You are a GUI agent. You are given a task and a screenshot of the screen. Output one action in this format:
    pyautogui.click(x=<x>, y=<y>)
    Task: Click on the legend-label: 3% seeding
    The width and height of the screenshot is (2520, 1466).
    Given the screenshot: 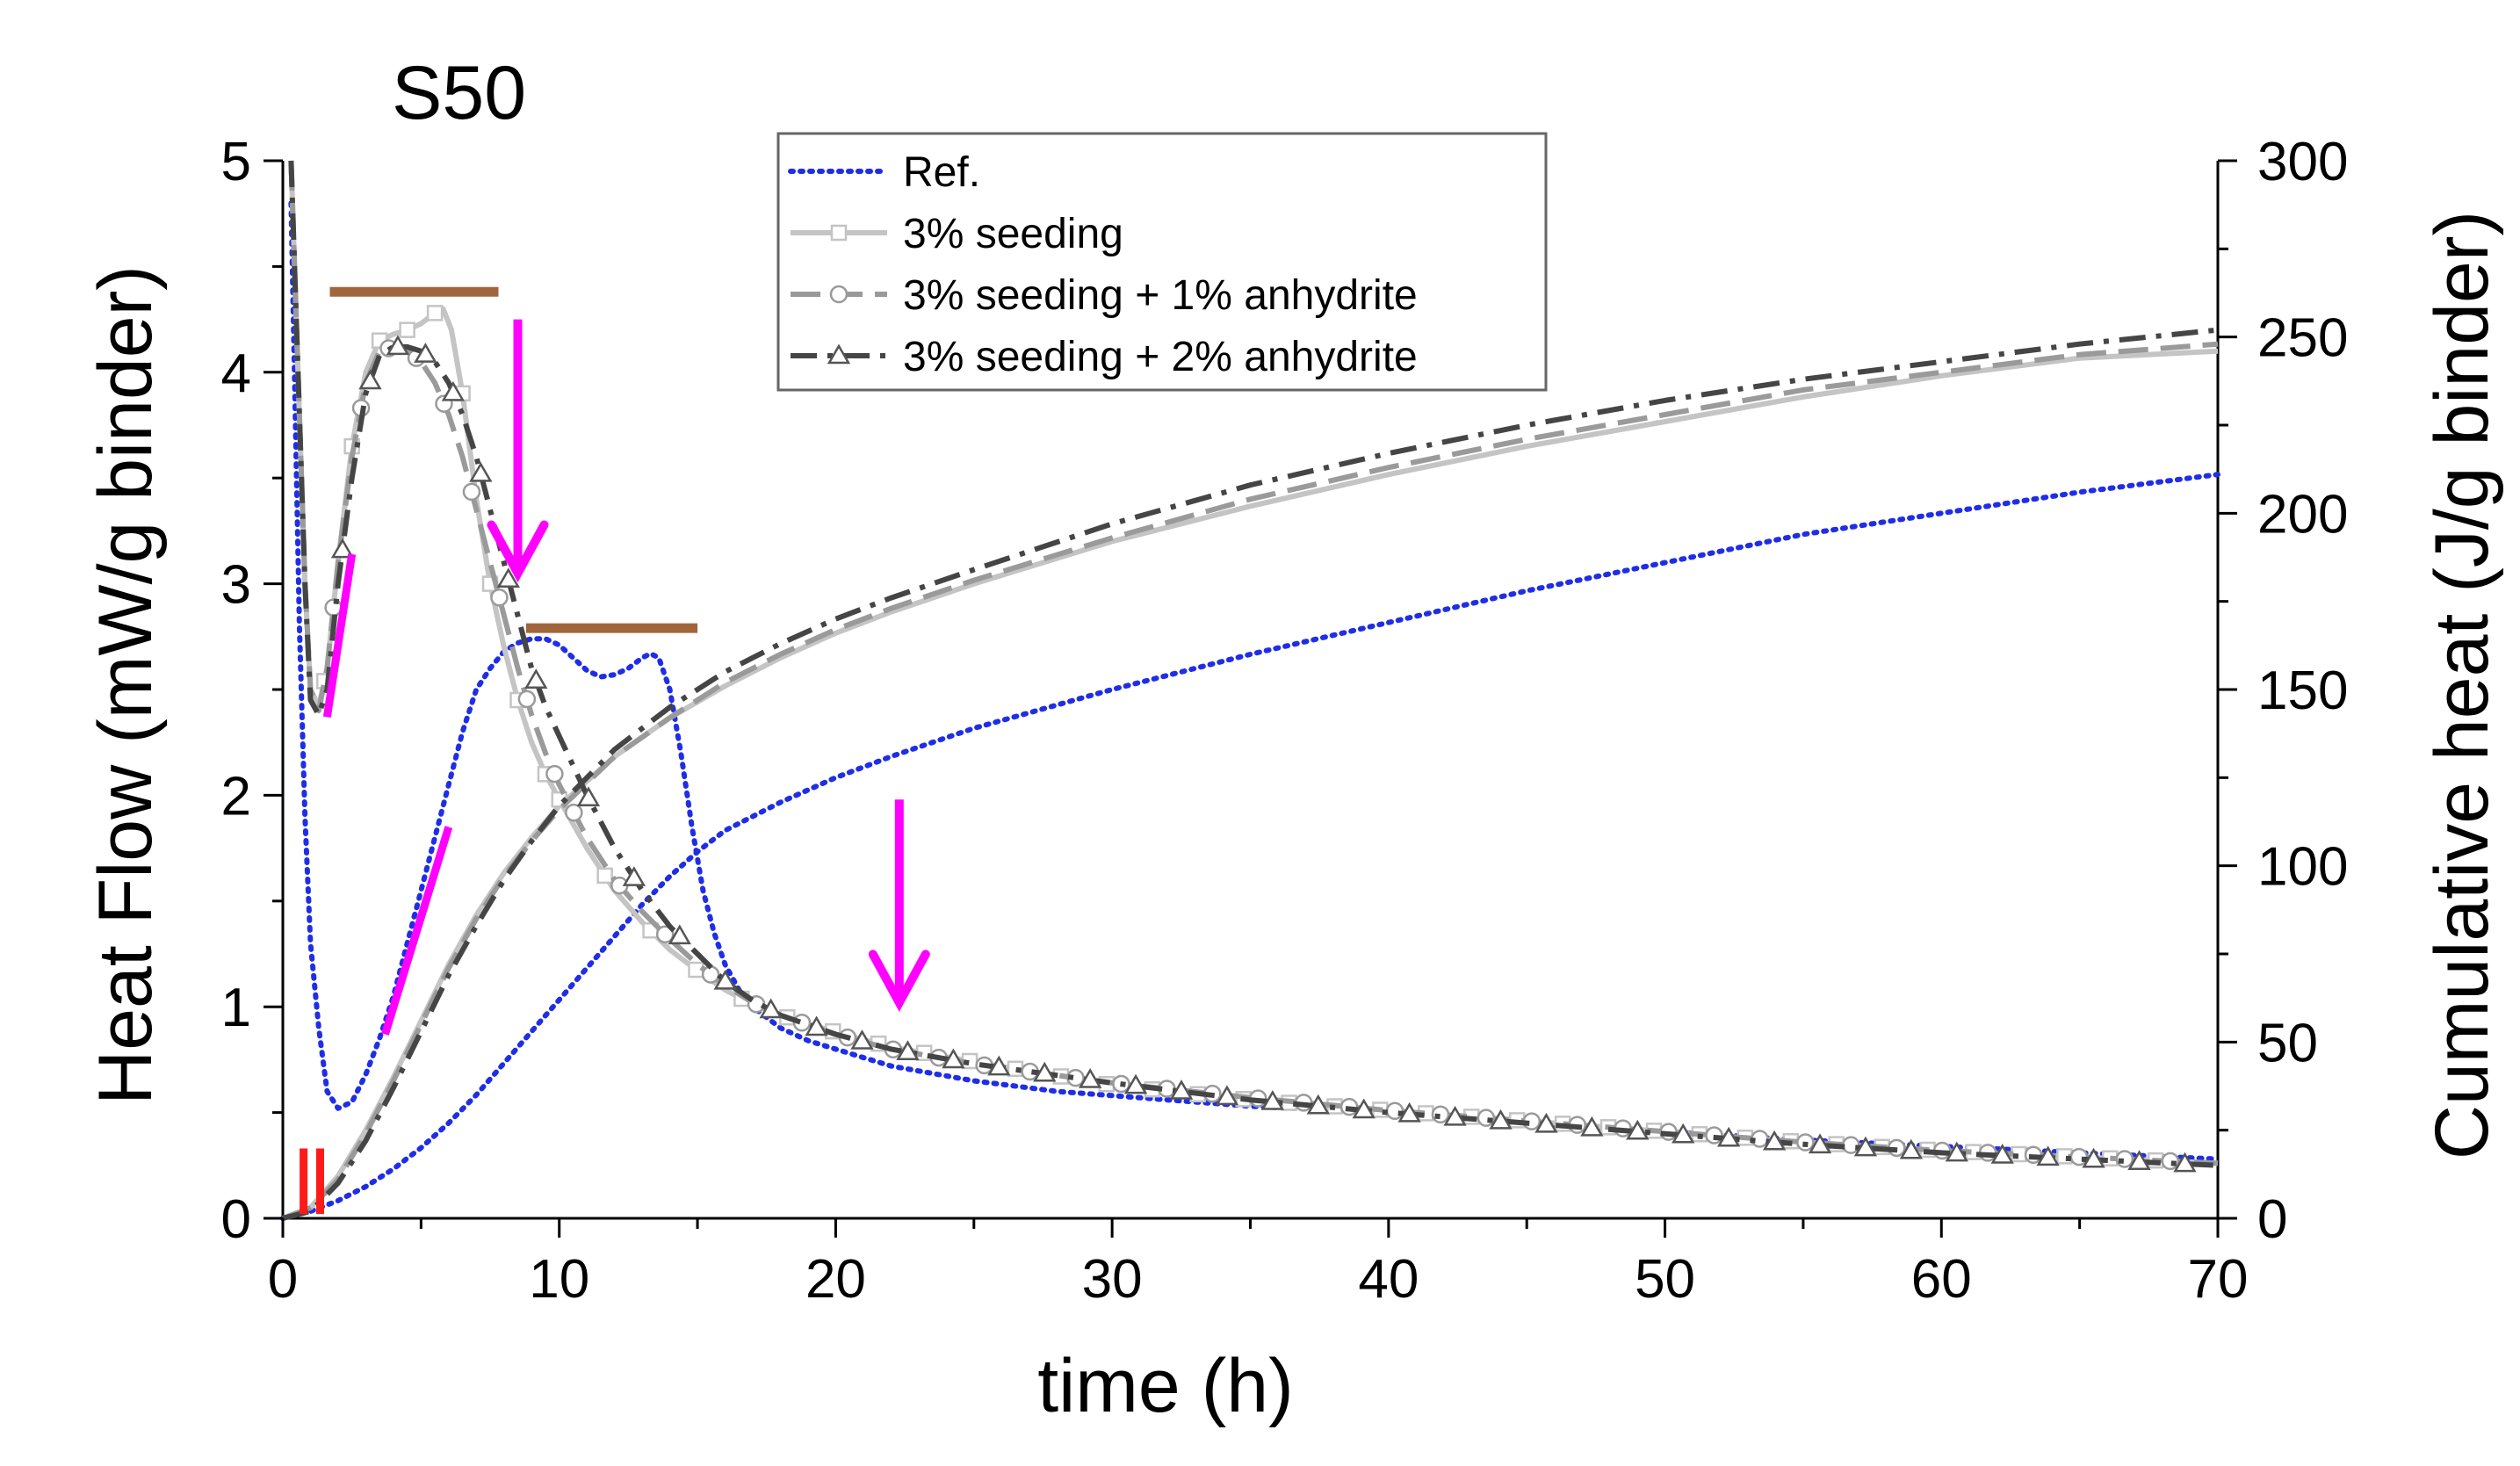 What is the action you would take?
    pyautogui.click(x=1013, y=234)
    